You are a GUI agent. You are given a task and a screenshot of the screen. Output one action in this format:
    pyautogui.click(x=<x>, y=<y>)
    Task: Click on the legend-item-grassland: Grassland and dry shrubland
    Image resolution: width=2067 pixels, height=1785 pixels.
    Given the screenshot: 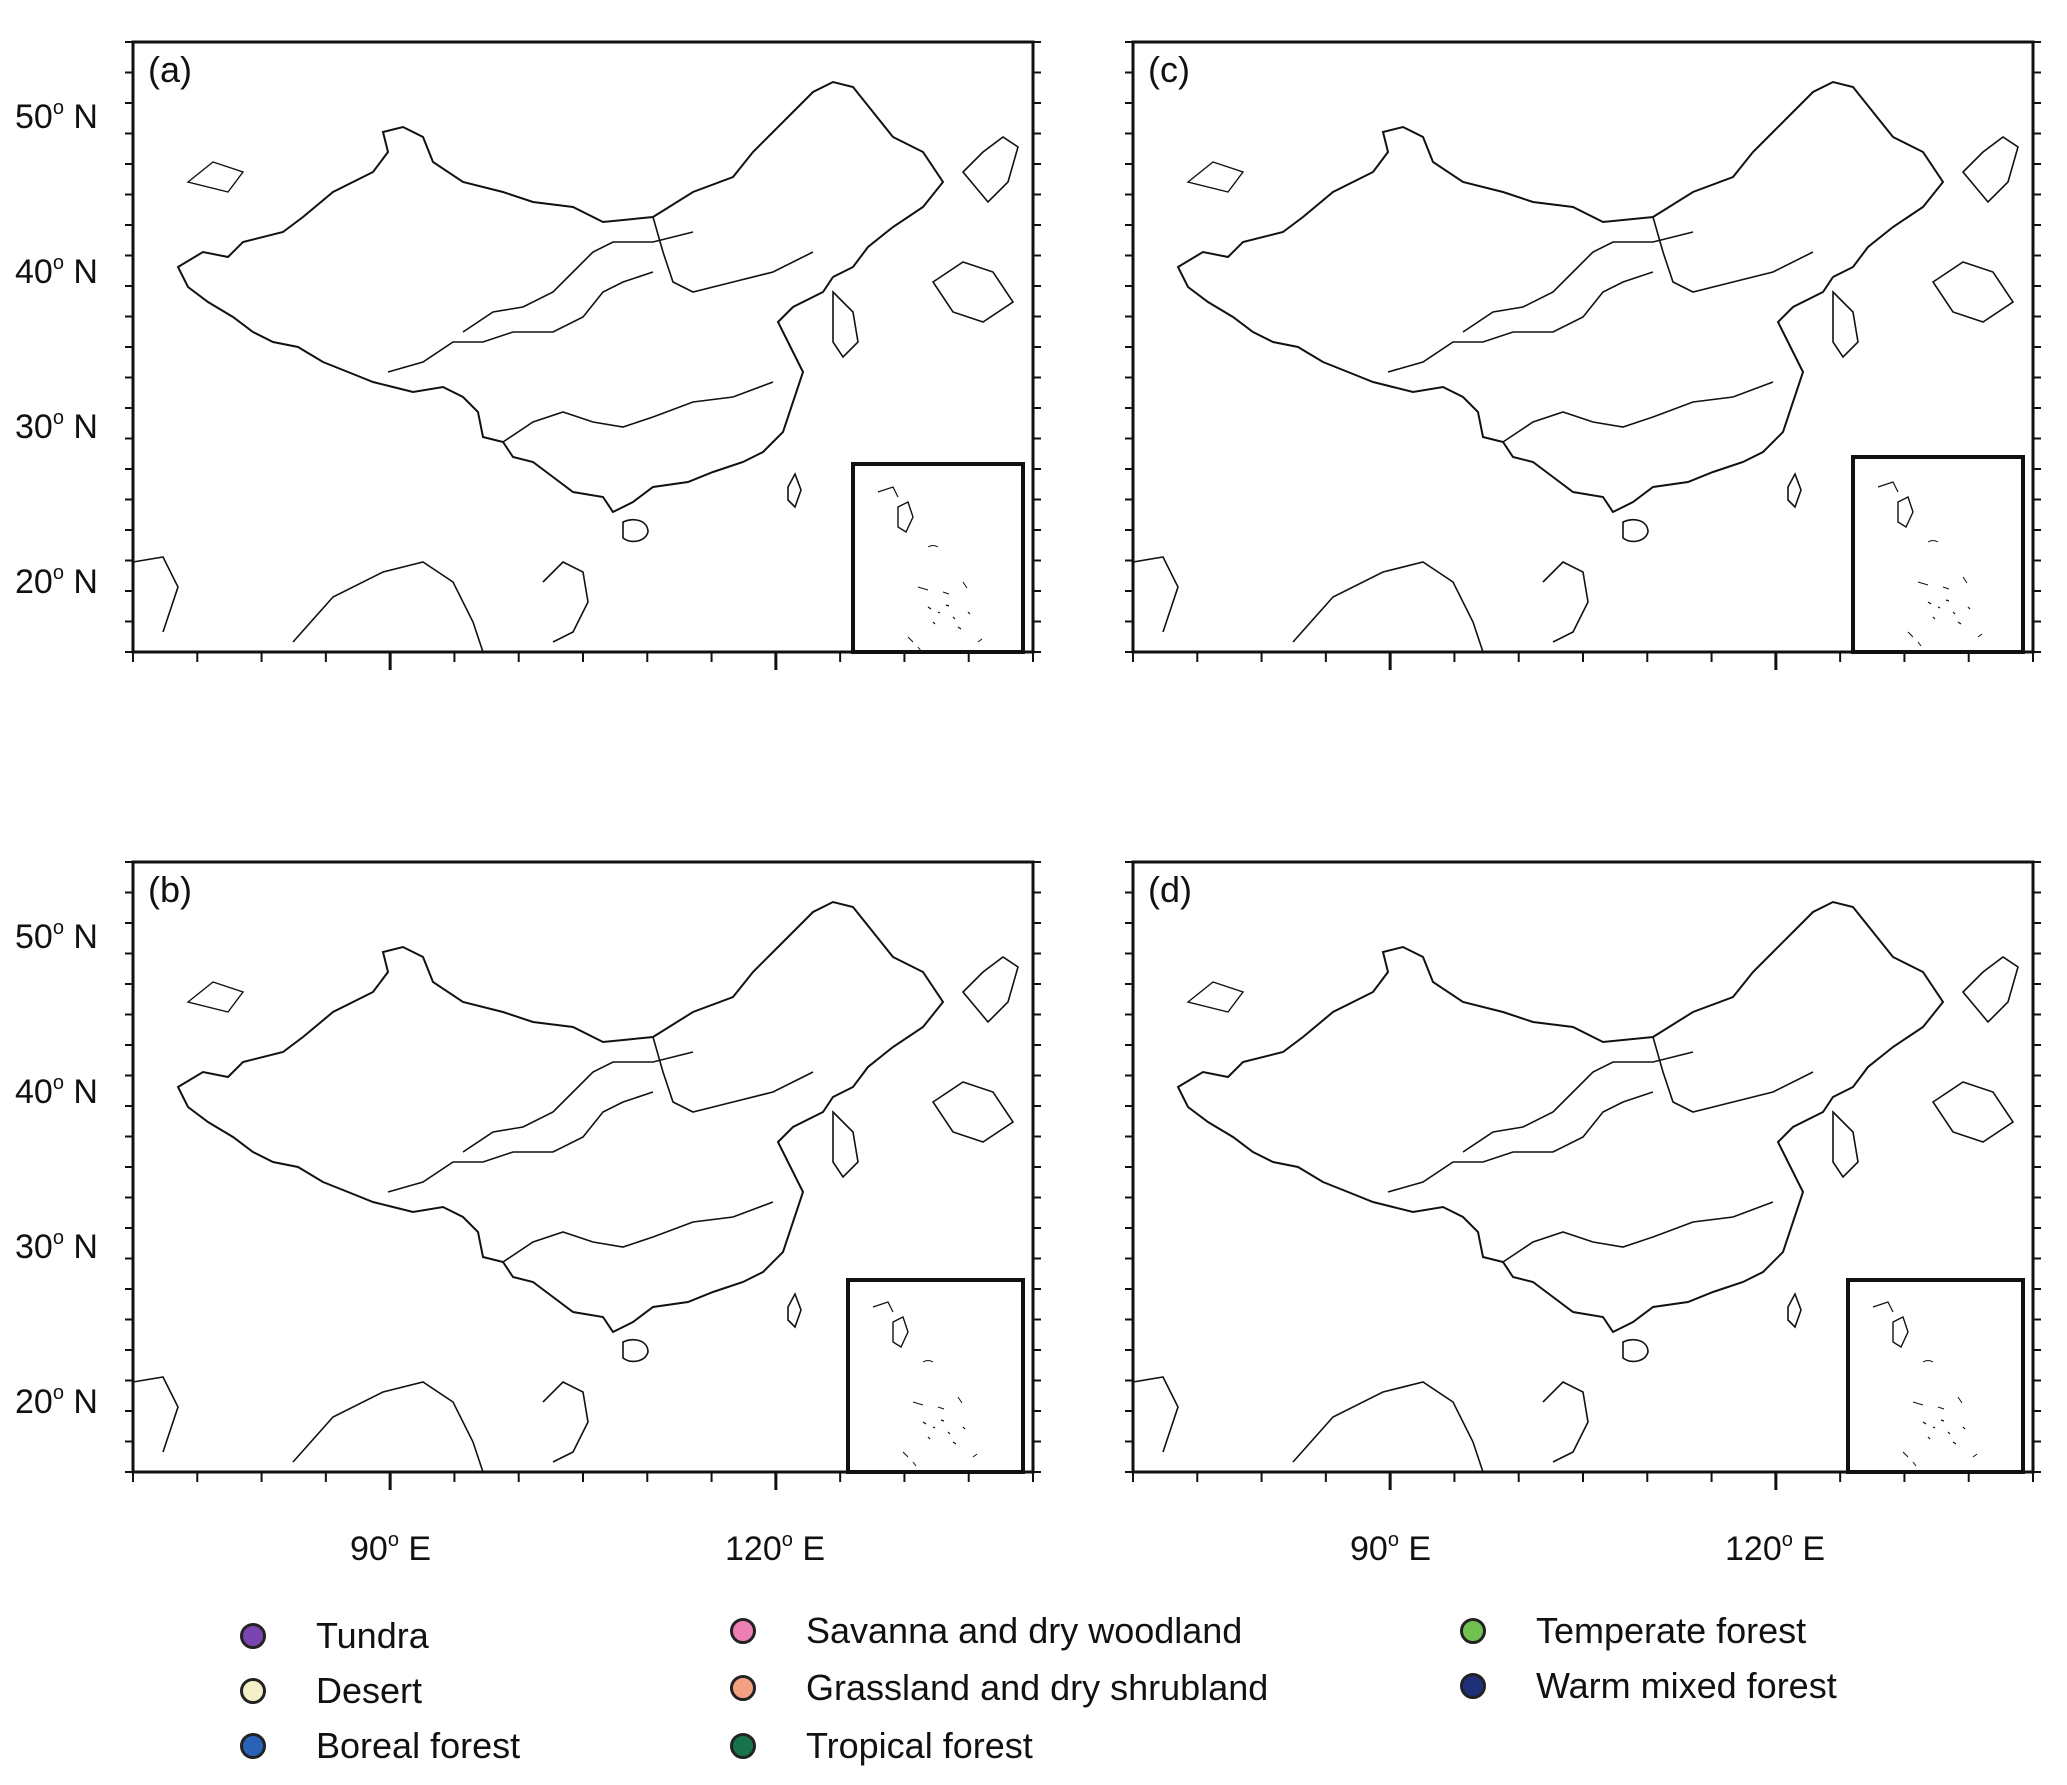 What is the action you would take?
    pyautogui.click(x=999, y=1688)
    